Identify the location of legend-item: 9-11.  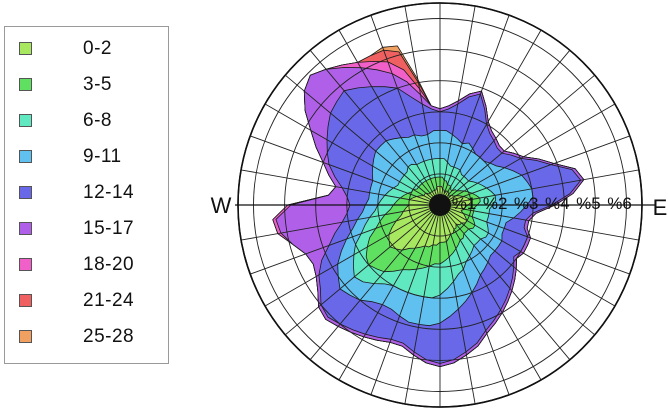
(89, 157).